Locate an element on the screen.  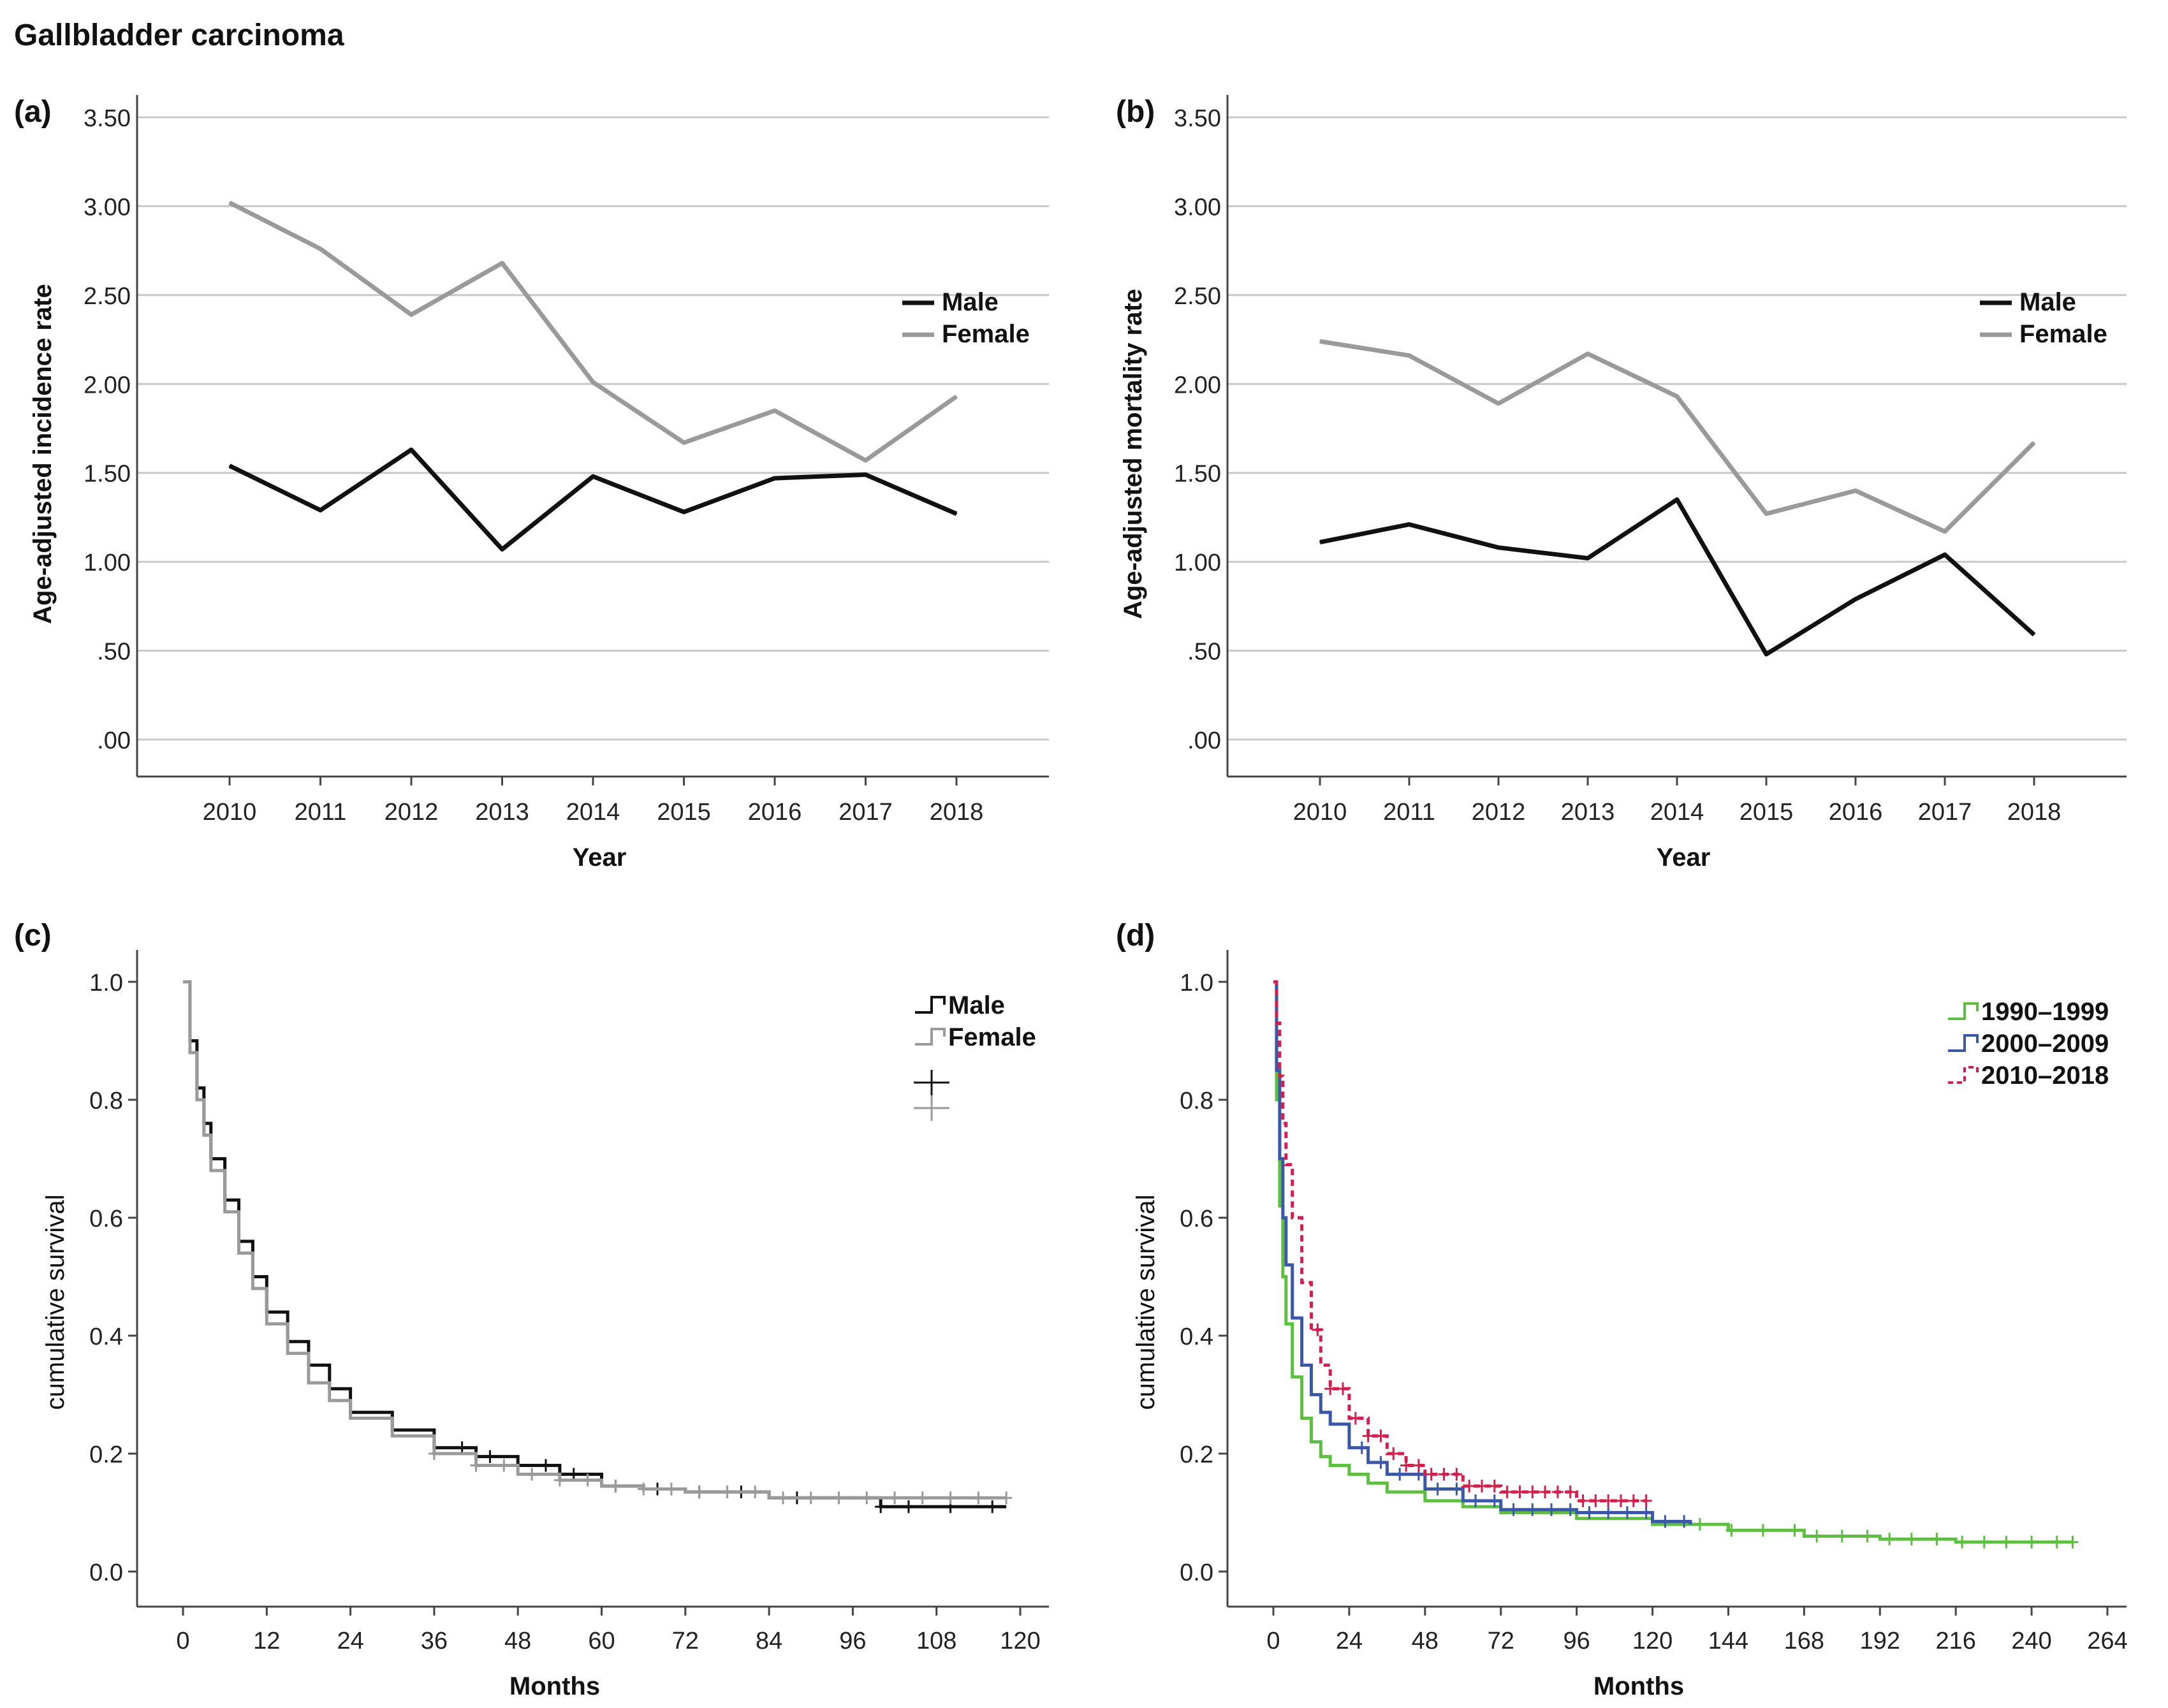
x-axis-title: Year is located at coordinates (1684, 857).